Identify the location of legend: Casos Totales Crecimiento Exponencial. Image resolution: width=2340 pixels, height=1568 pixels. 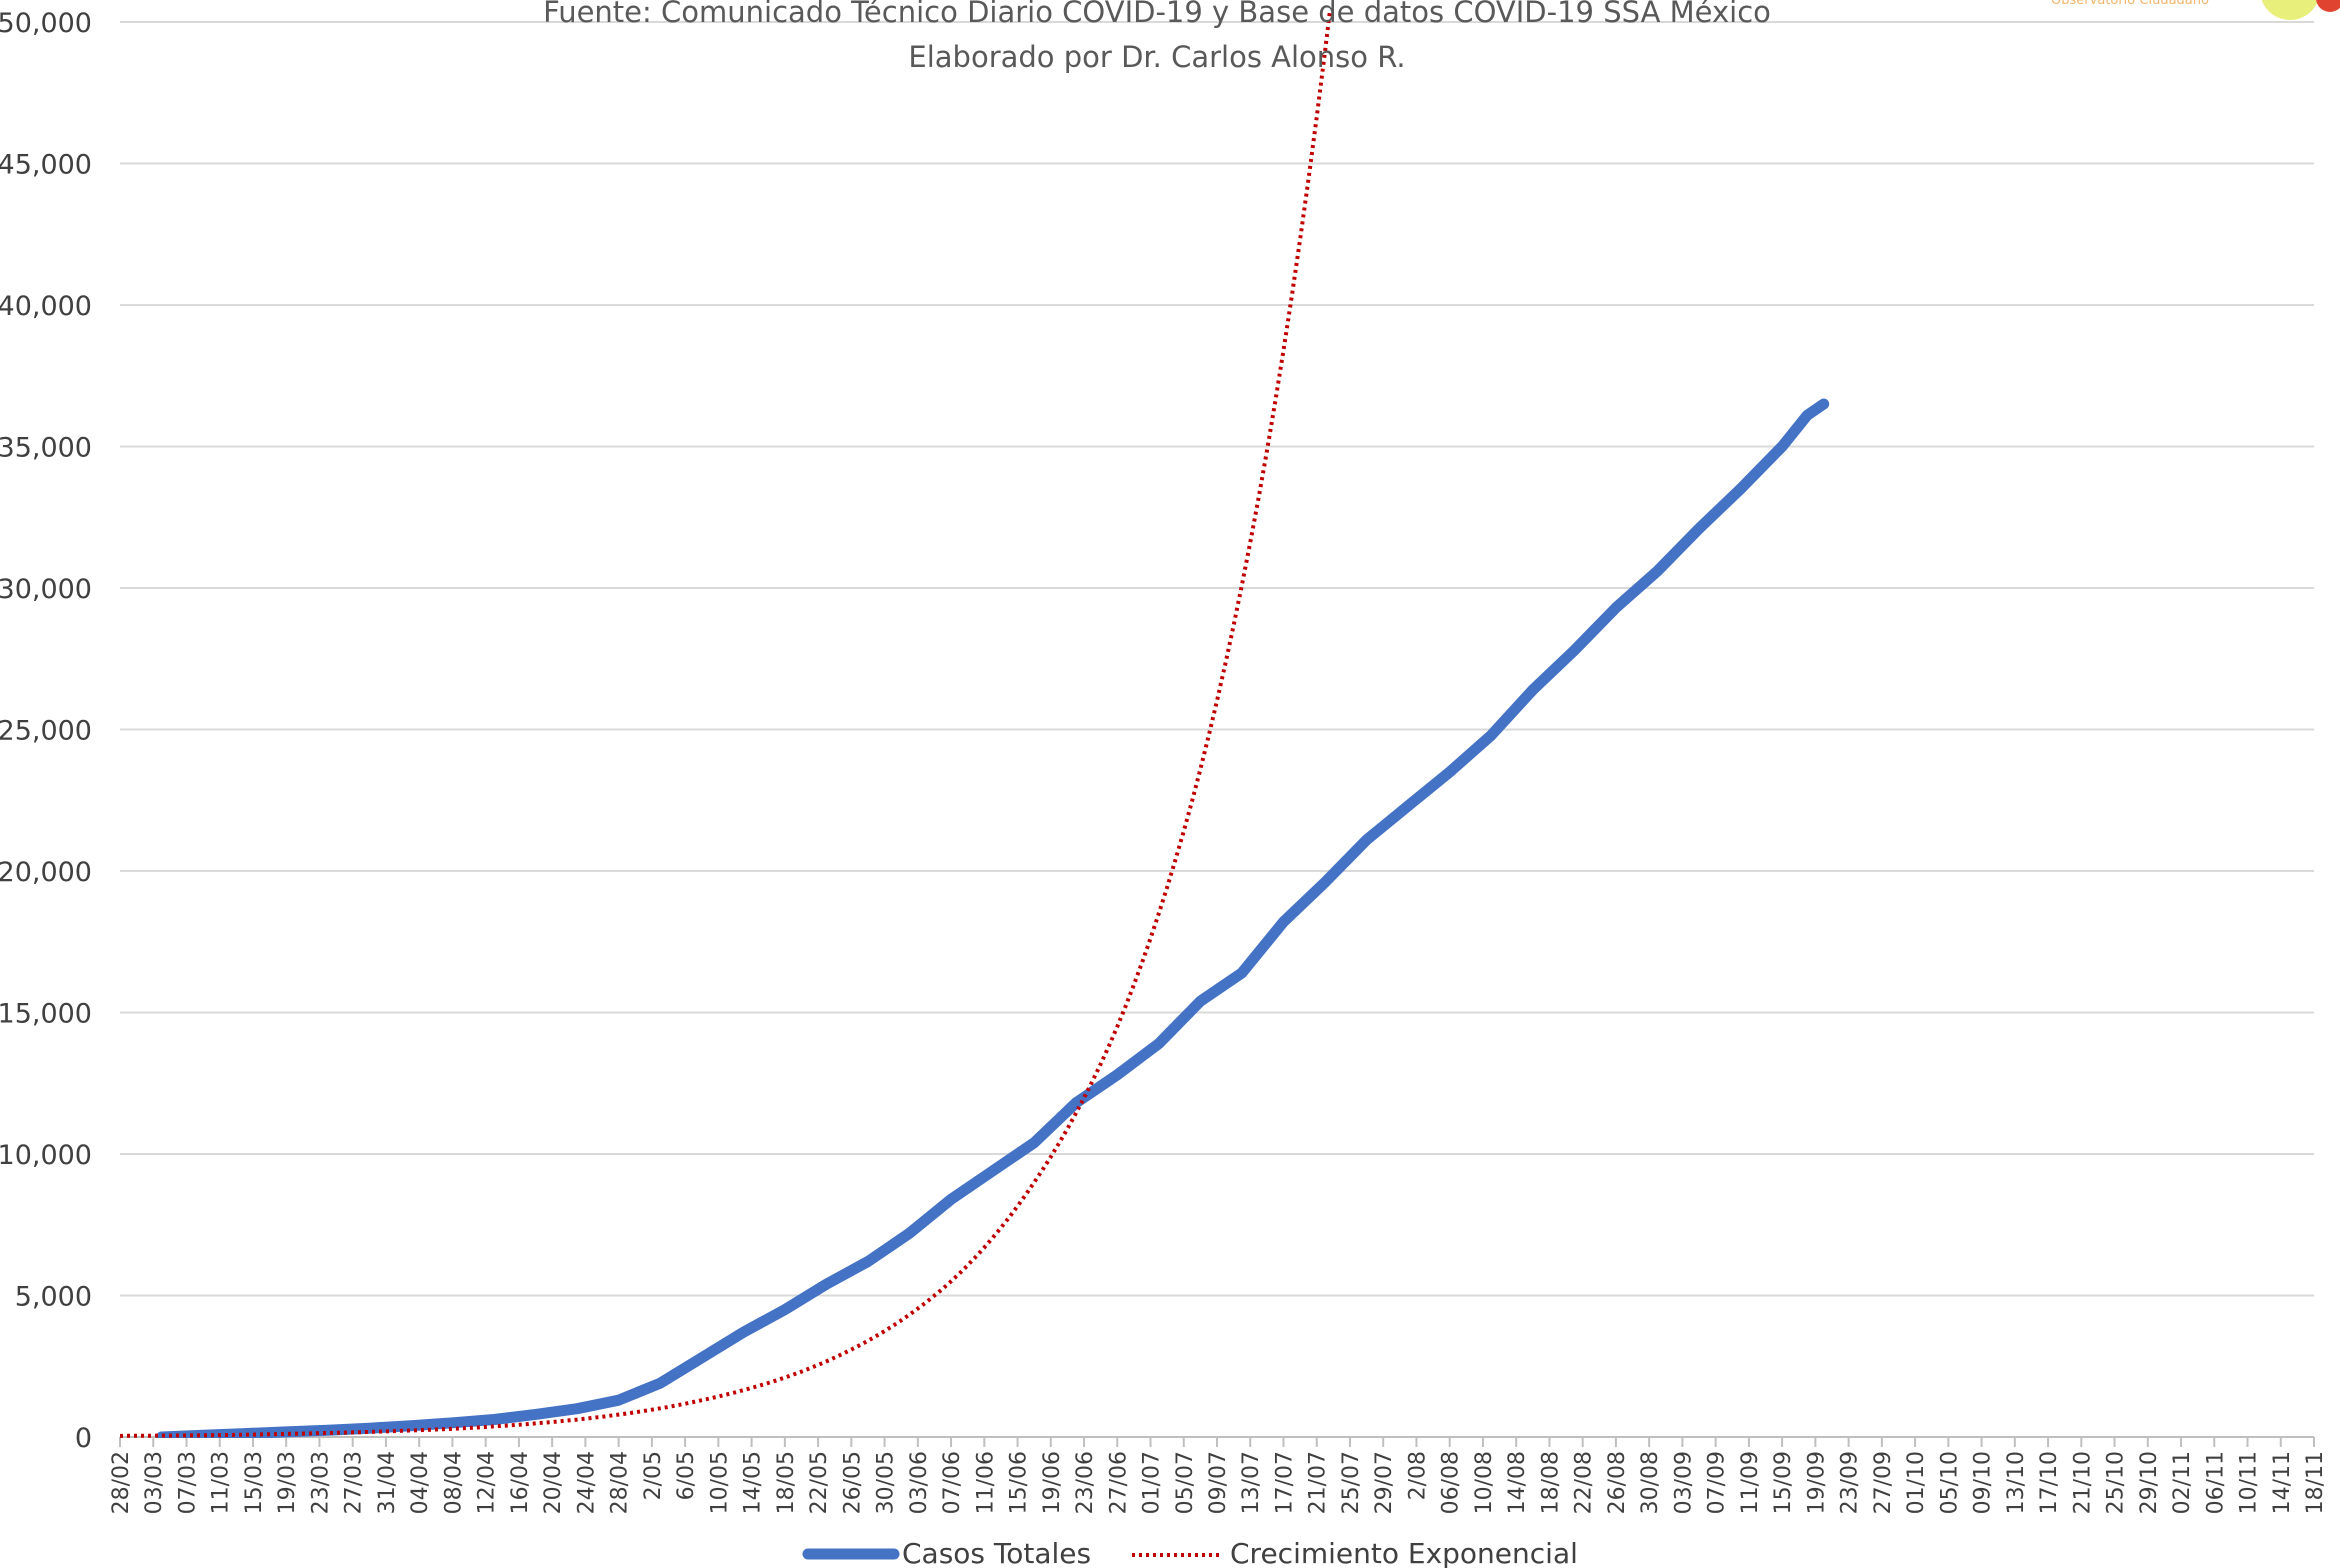
(1190, 1552).